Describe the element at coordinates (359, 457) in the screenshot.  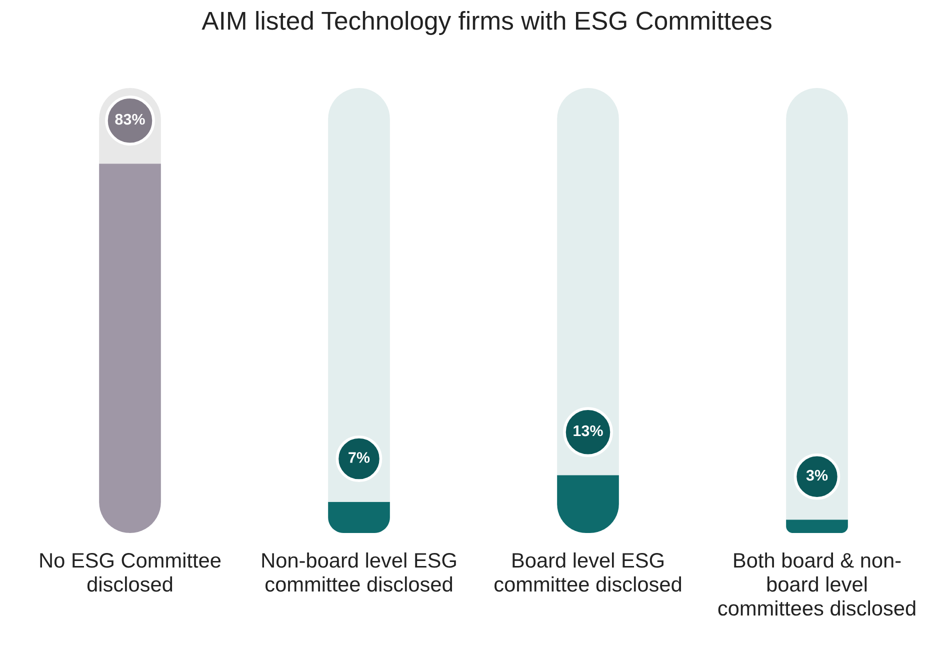
I see `data-label: 7%` at that location.